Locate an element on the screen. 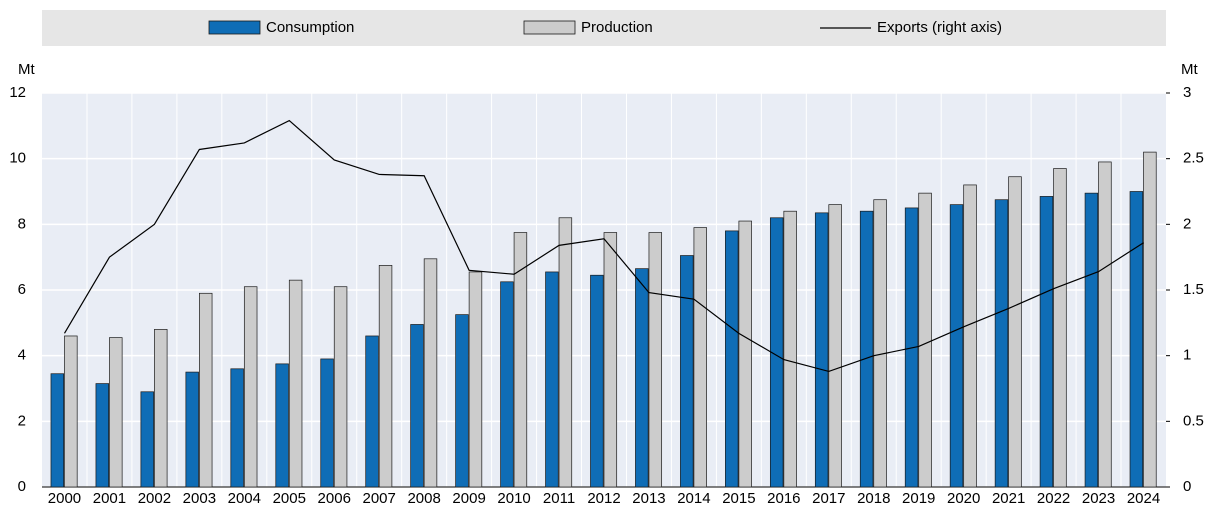  y-tick-label: 2 is located at coordinates (22, 420).